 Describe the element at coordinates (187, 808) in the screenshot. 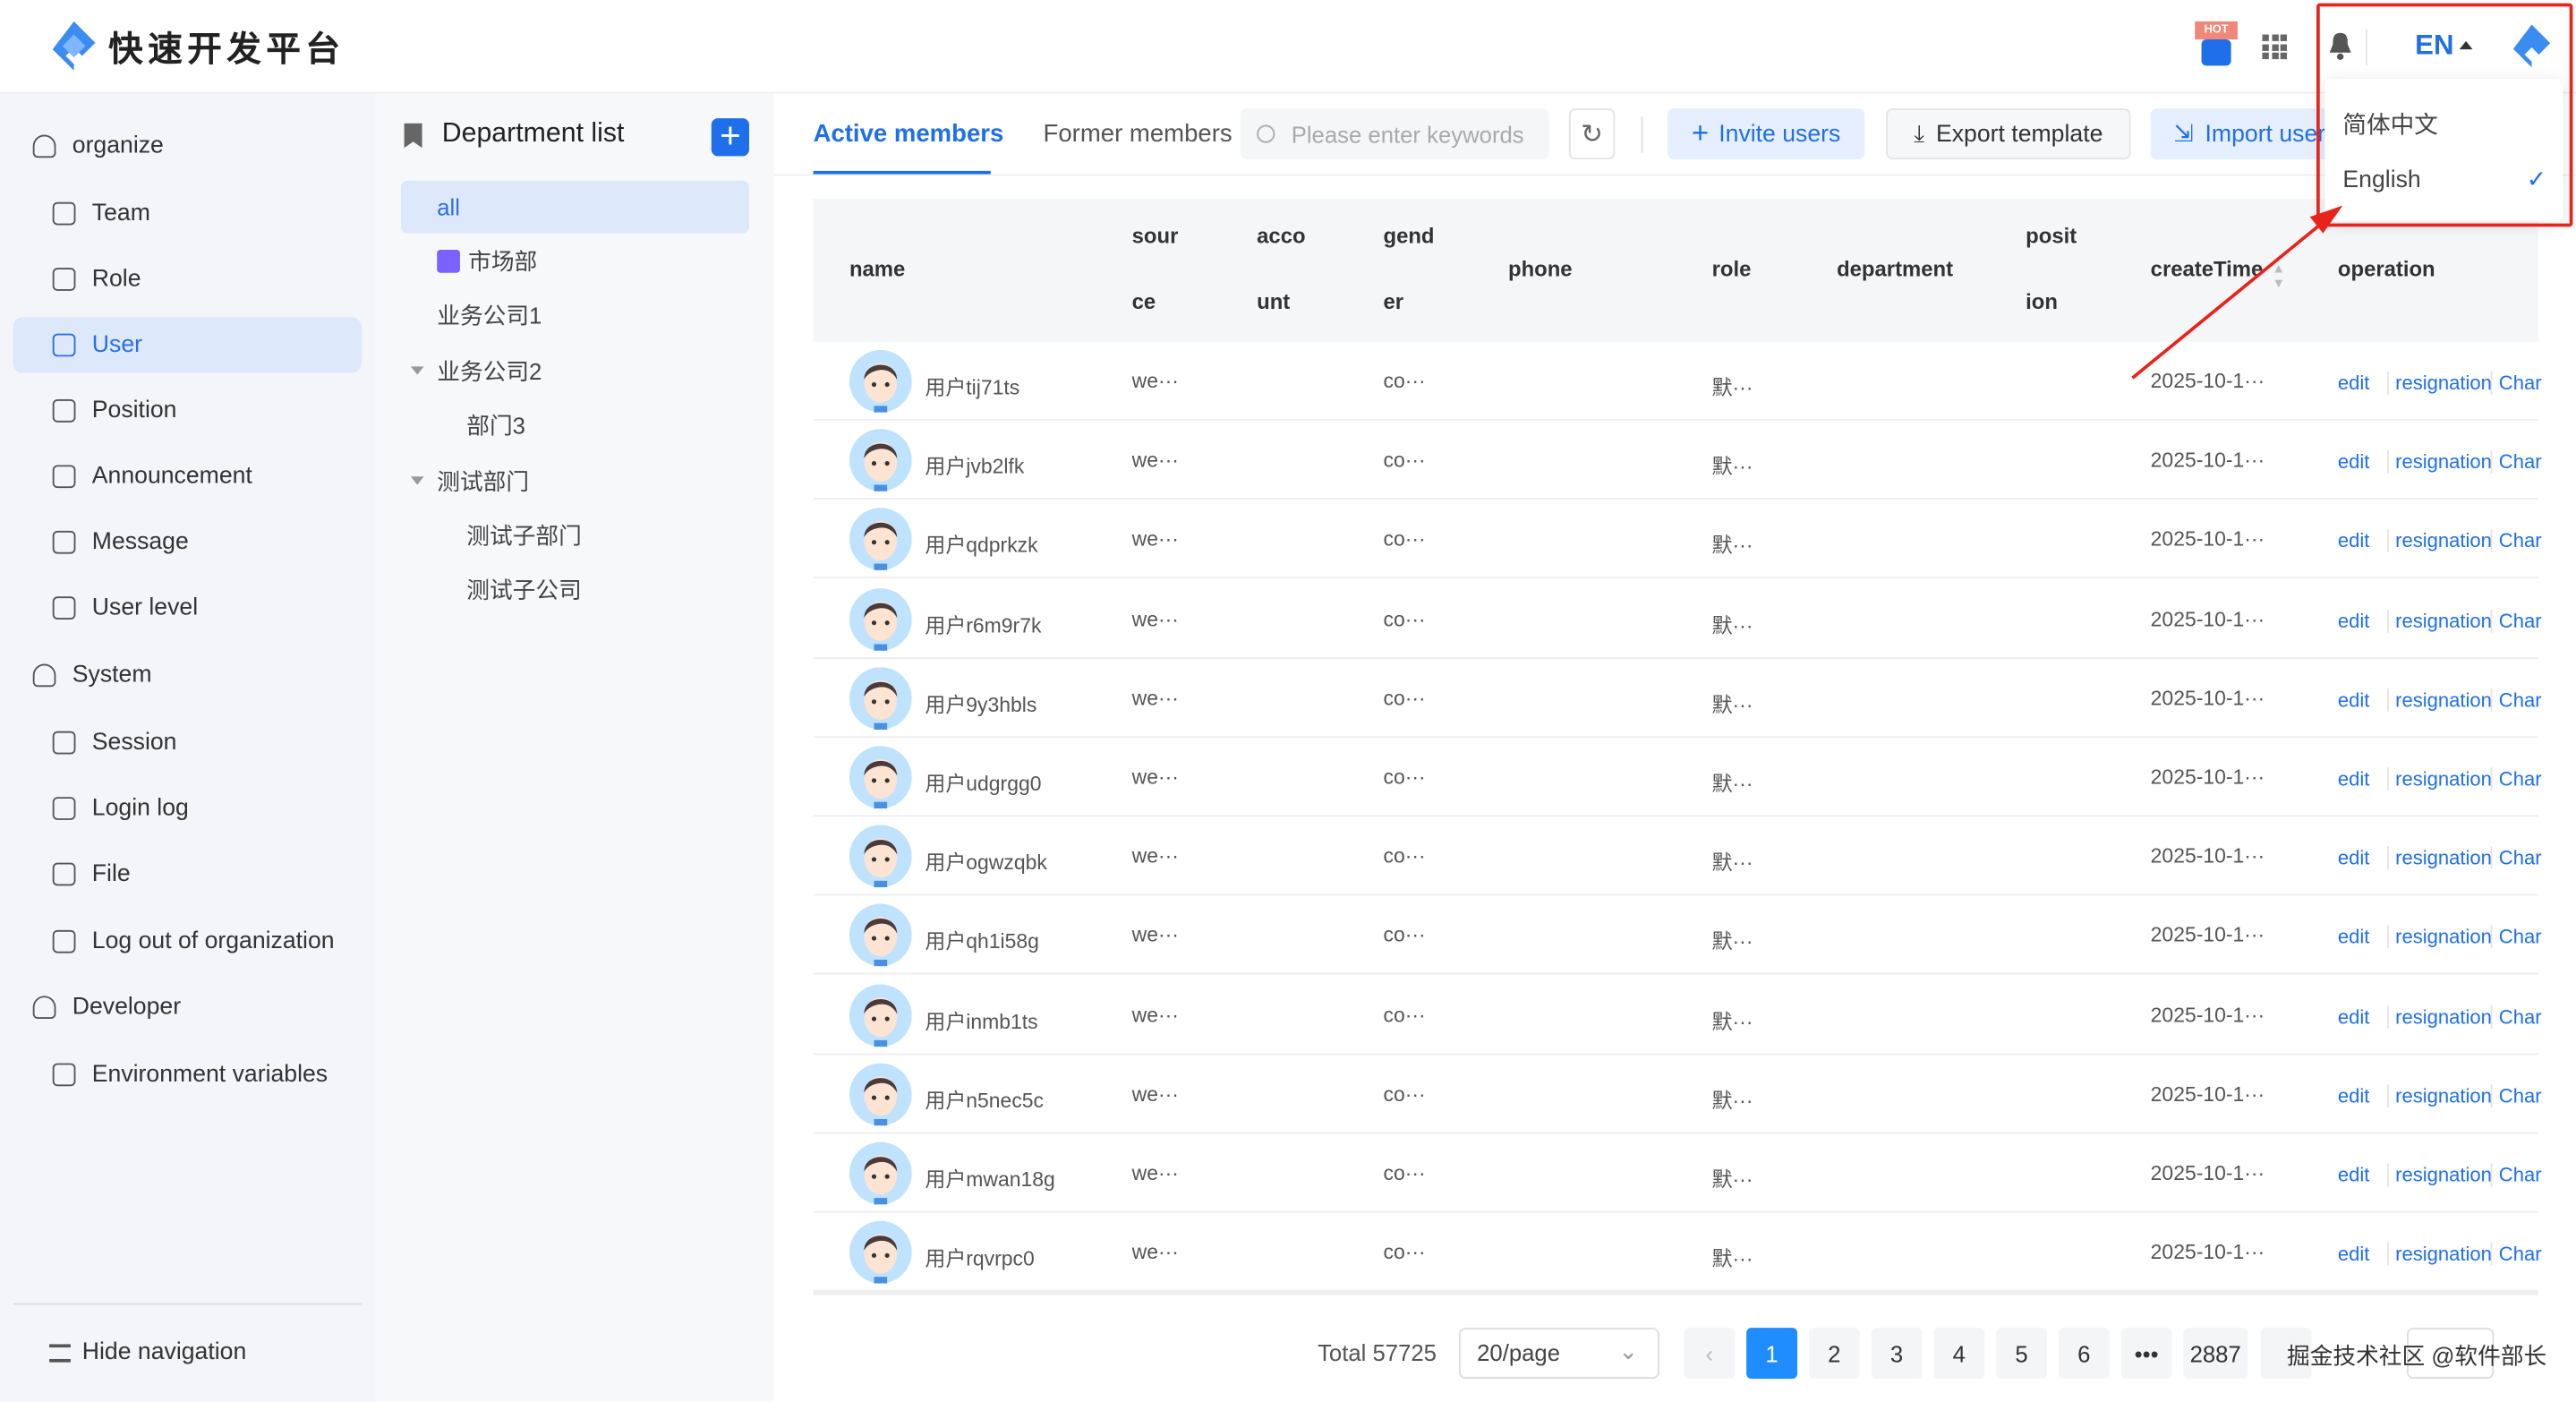

I see `sidebar-item-login-log: Login log` at that location.